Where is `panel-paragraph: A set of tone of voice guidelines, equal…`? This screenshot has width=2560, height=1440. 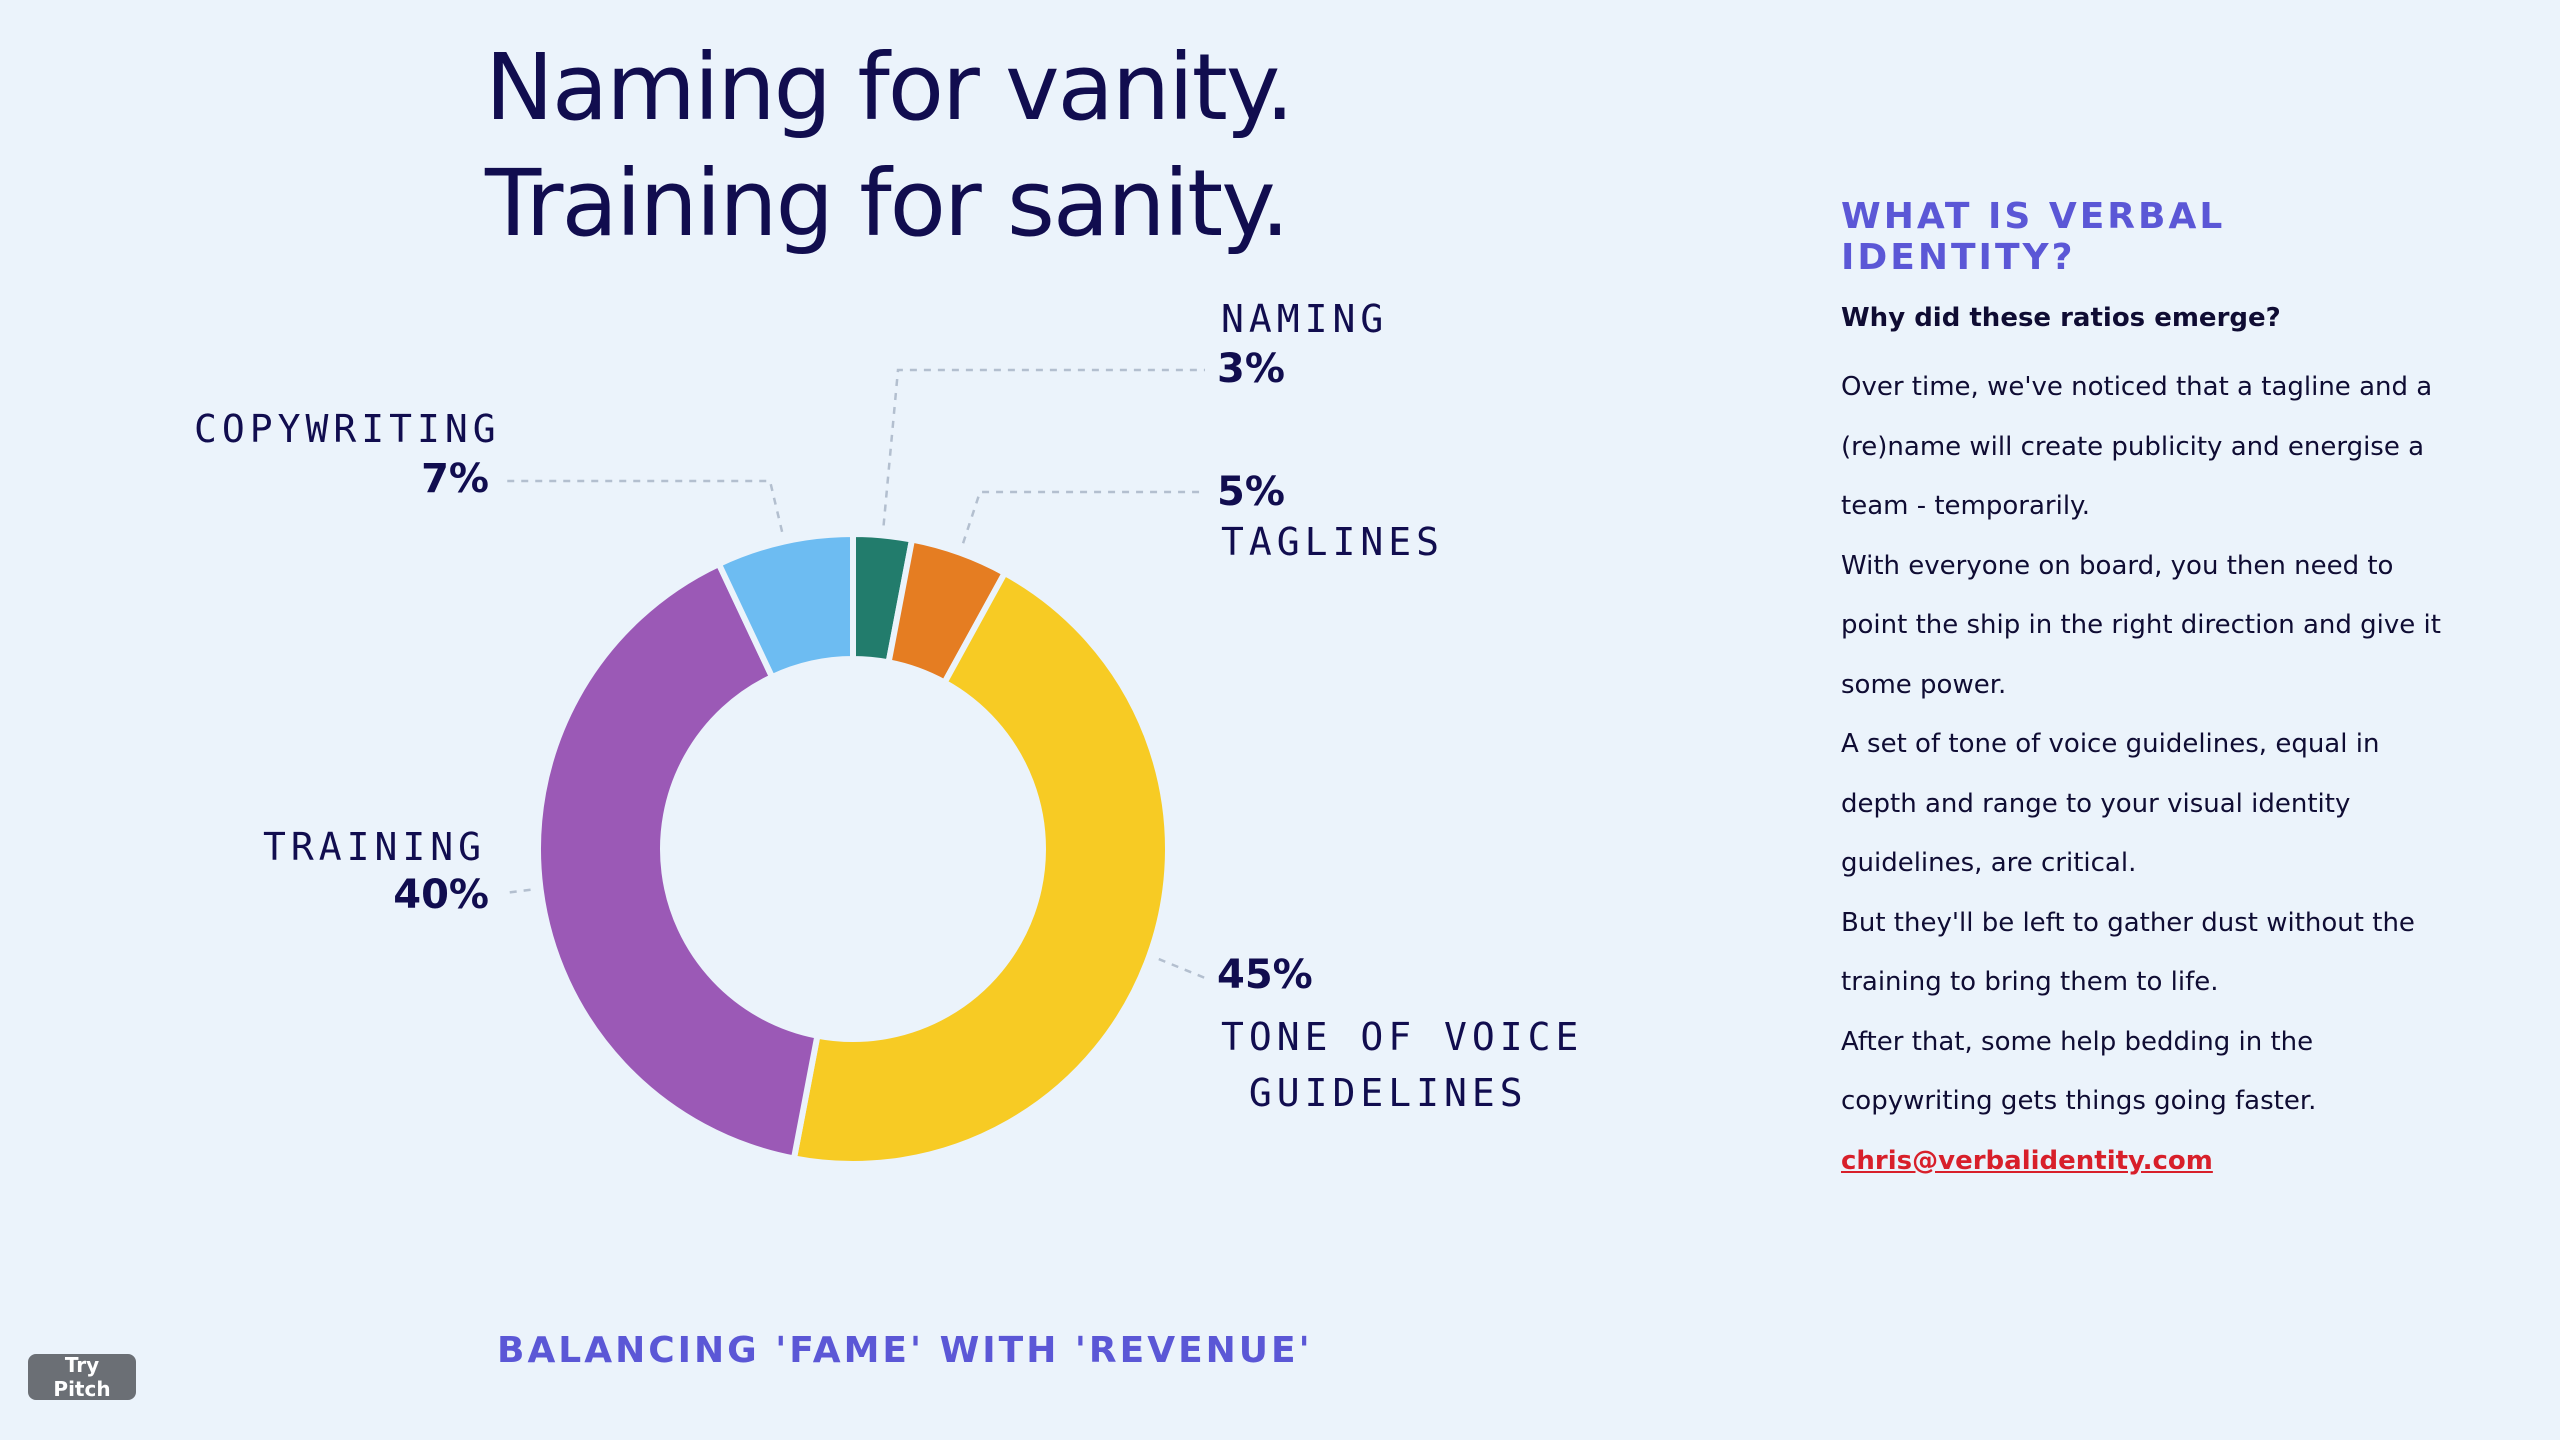 panel-paragraph: A set of tone of voice guidelines, equal… is located at coordinates (2110, 803).